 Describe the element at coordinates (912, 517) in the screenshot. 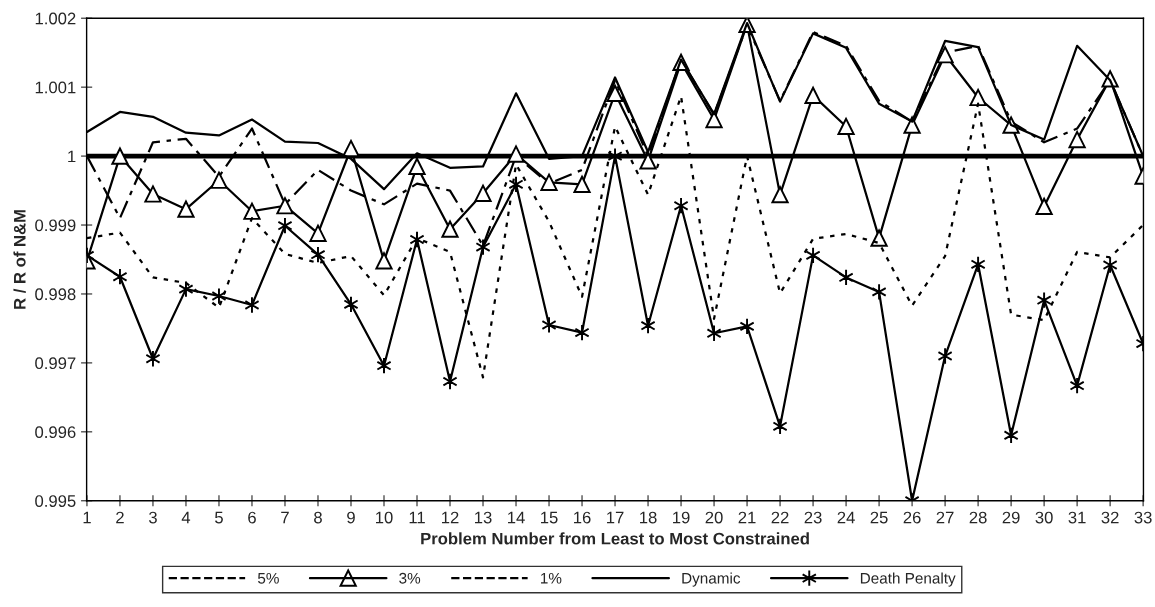

I see `x-tick-label: 26` at that location.